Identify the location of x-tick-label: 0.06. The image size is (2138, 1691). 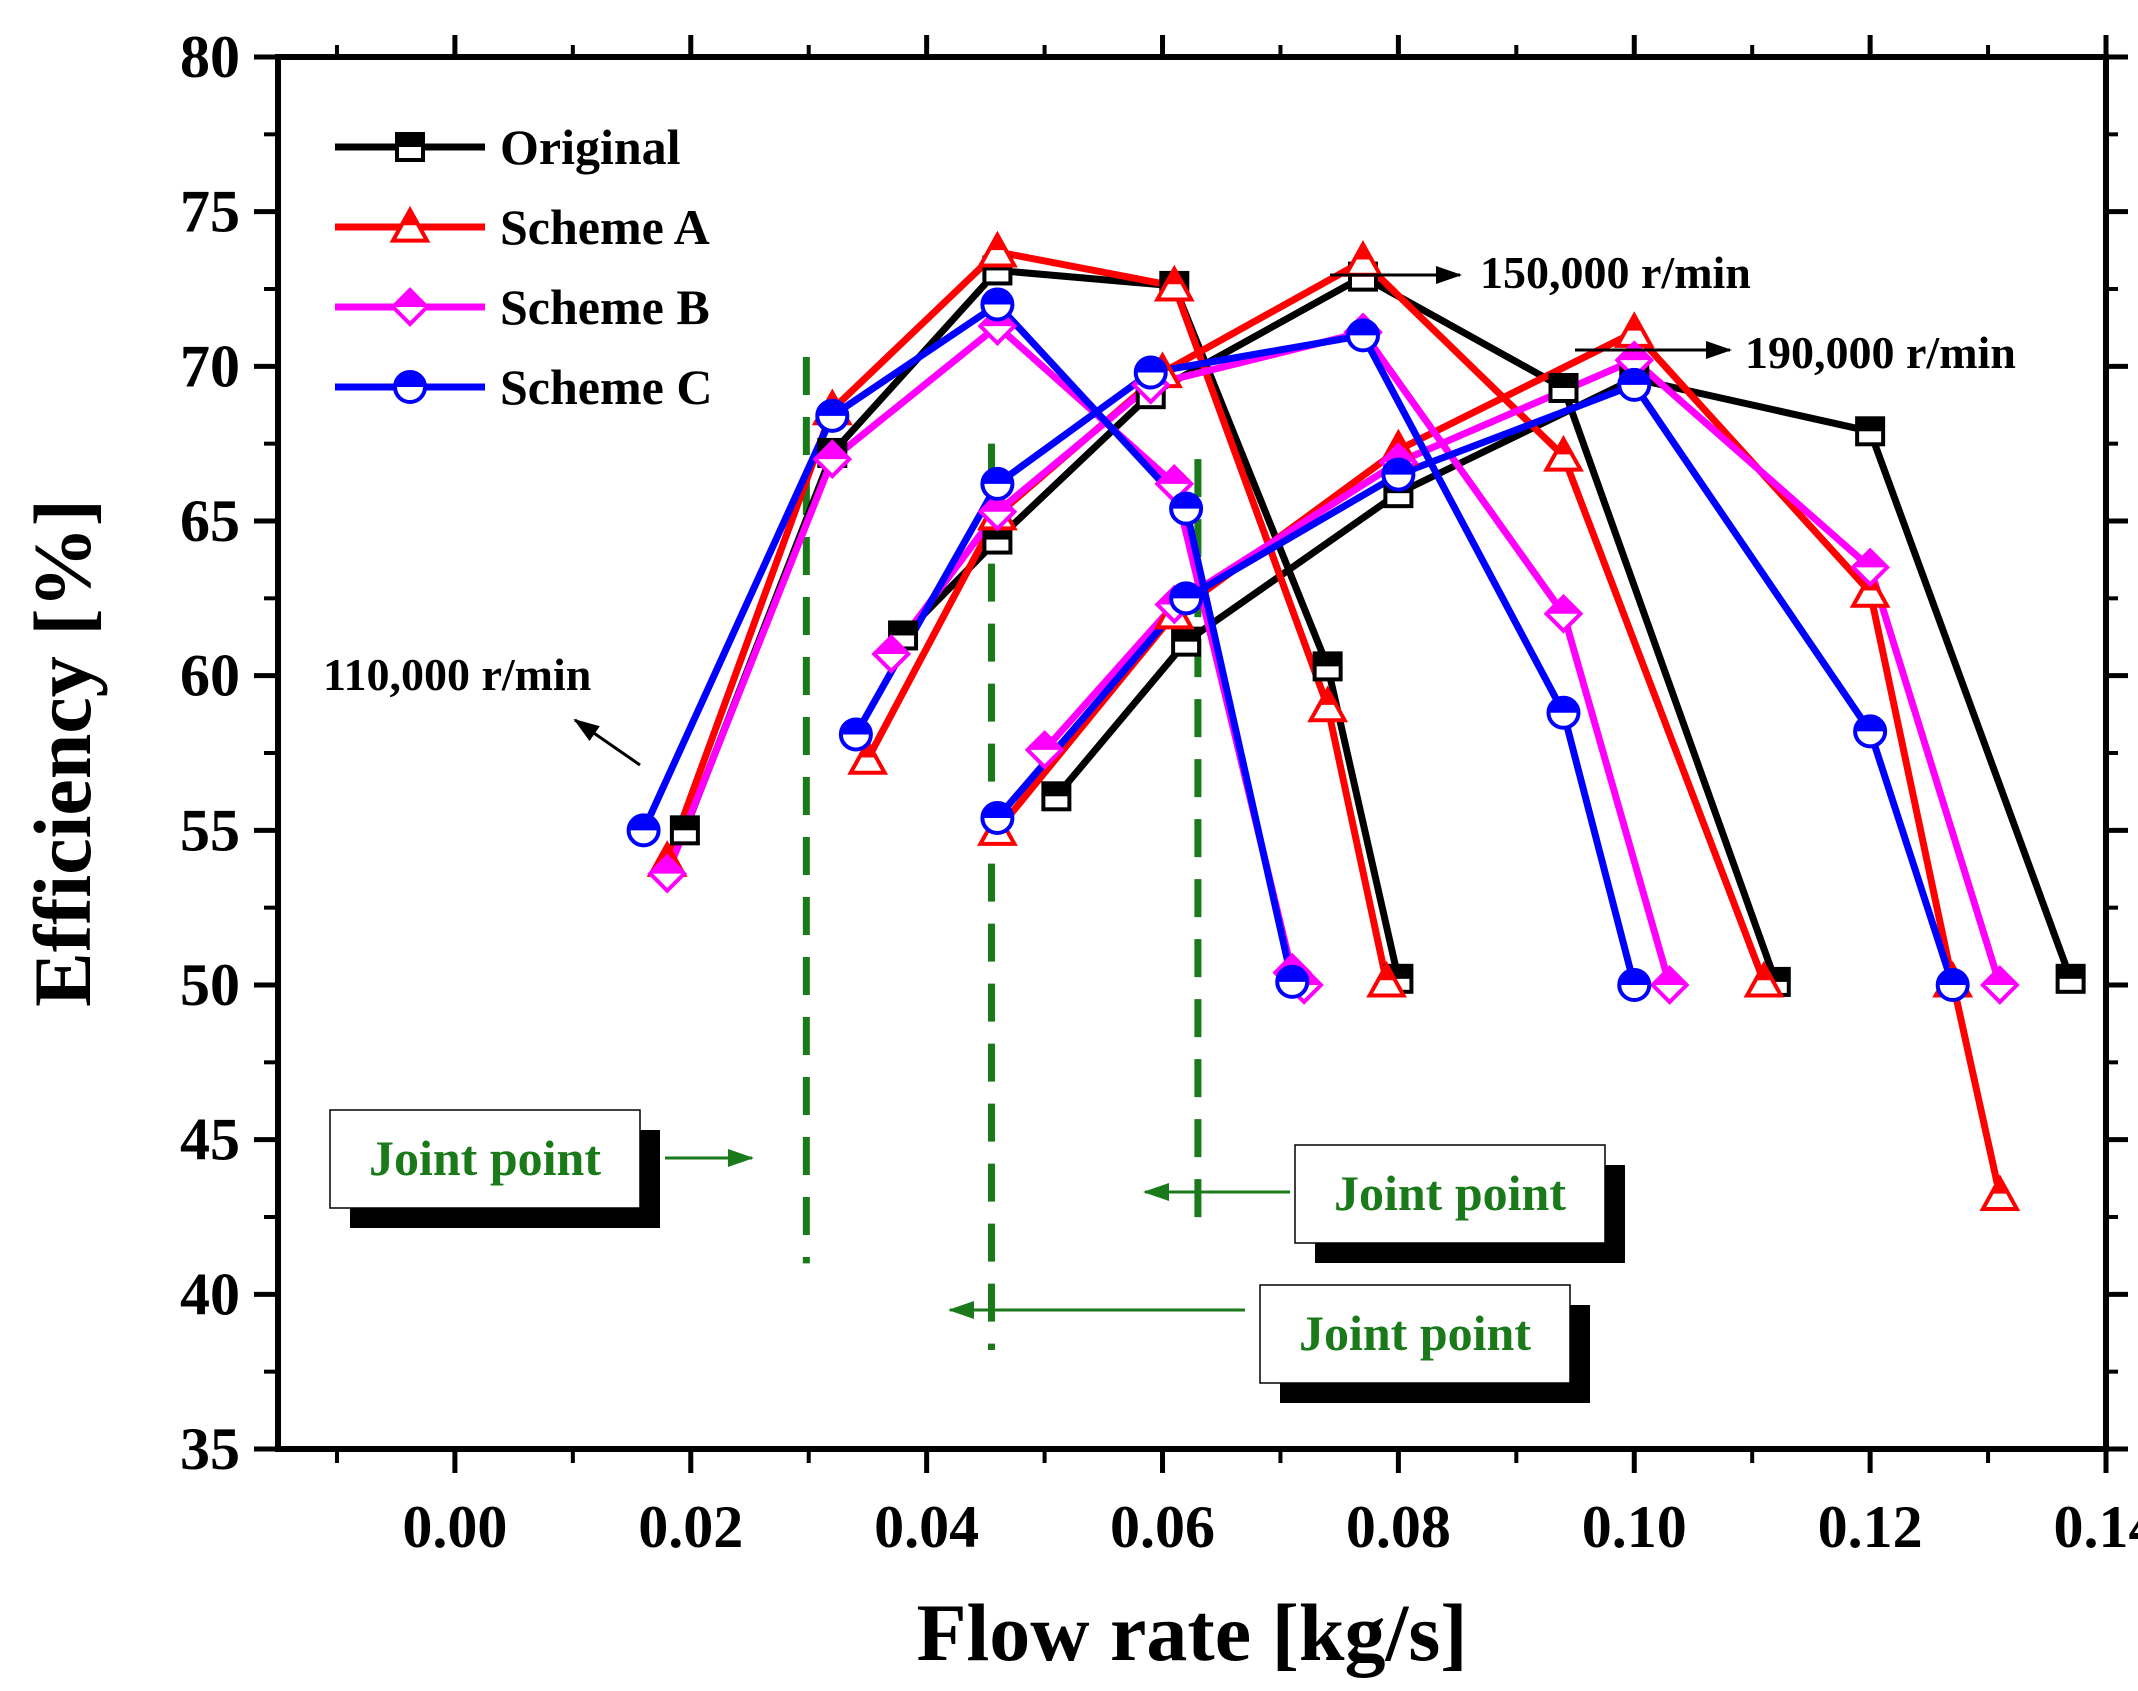
(1162, 1527).